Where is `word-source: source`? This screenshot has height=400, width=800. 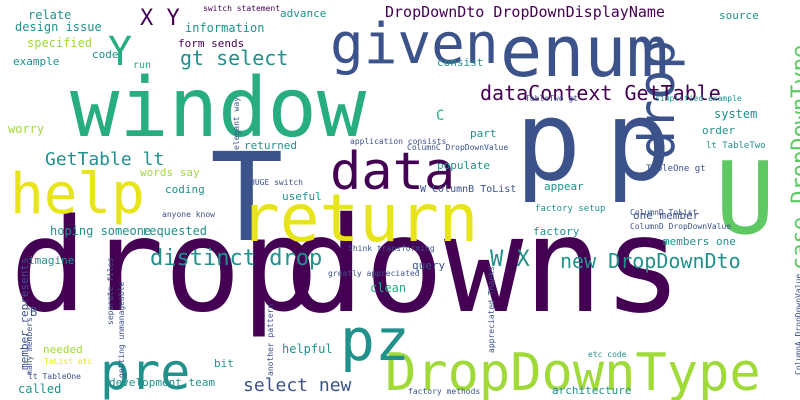 word-source: source is located at coordinates (739, 15).